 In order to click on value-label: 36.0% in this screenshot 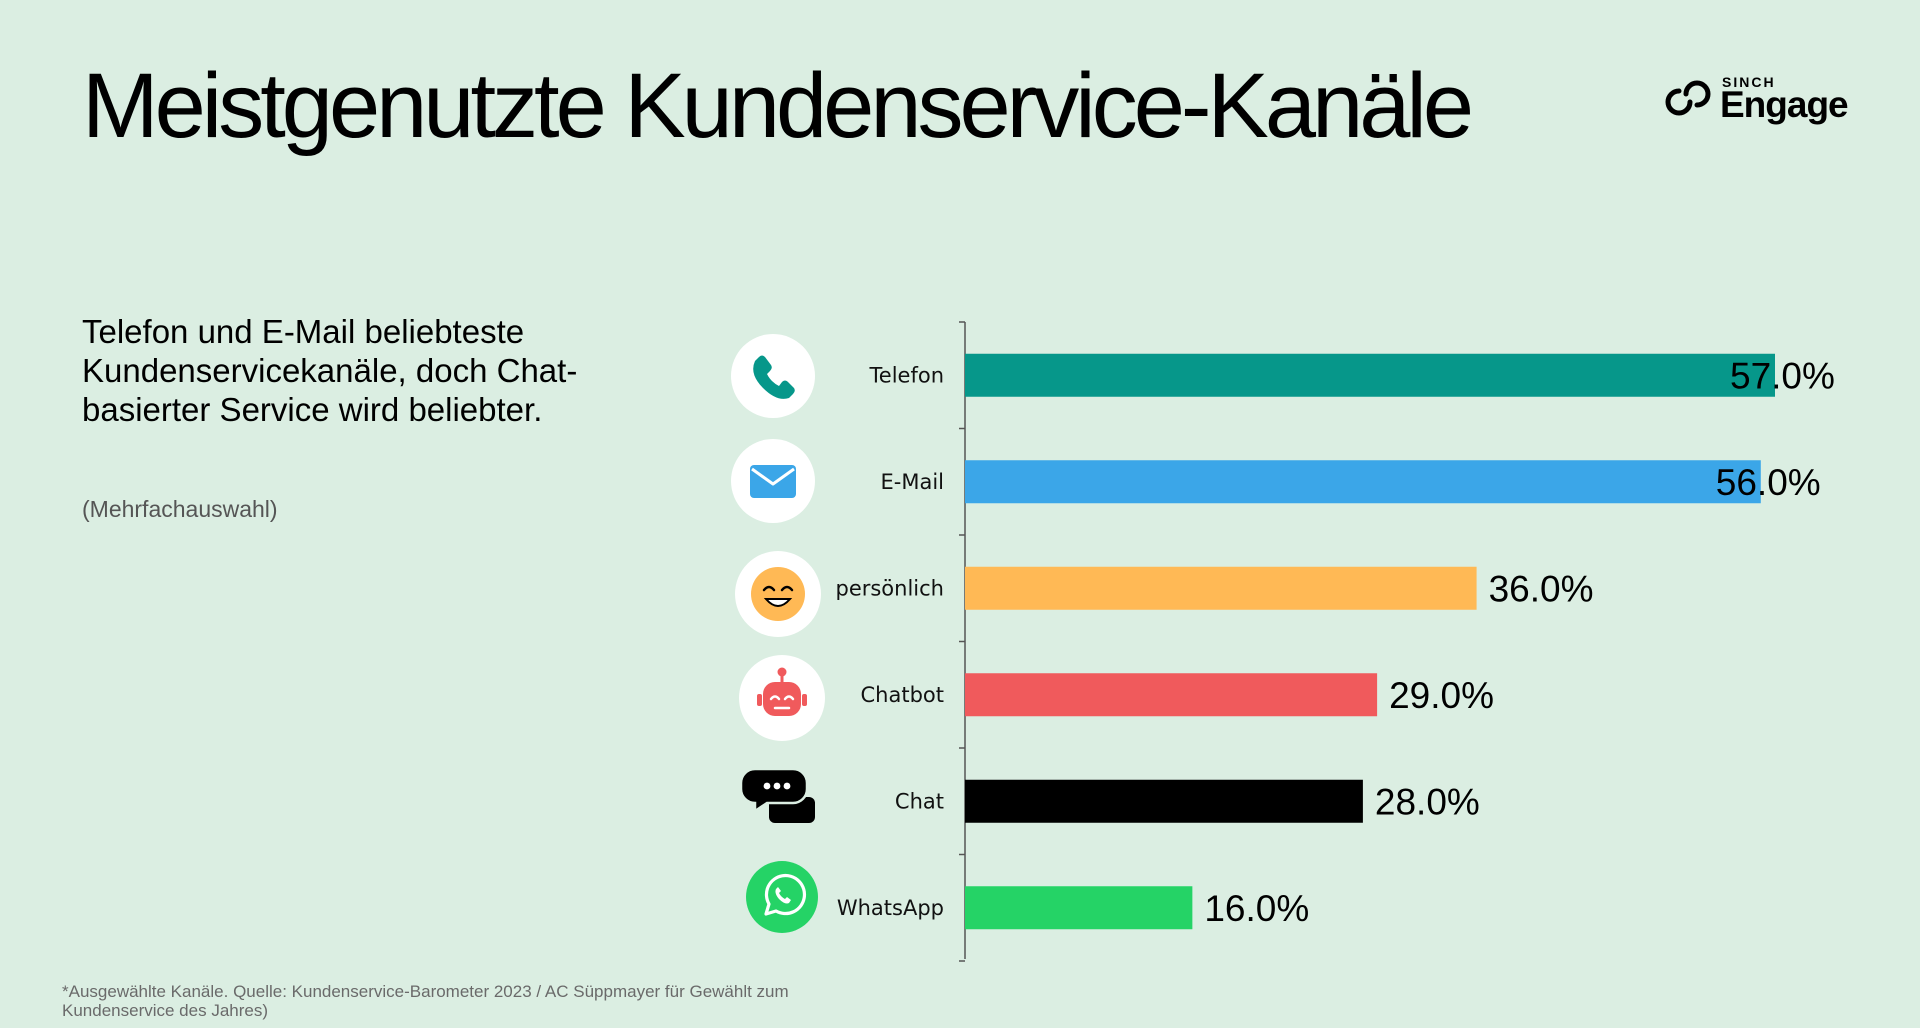, I will do `click(1541, 588)`.